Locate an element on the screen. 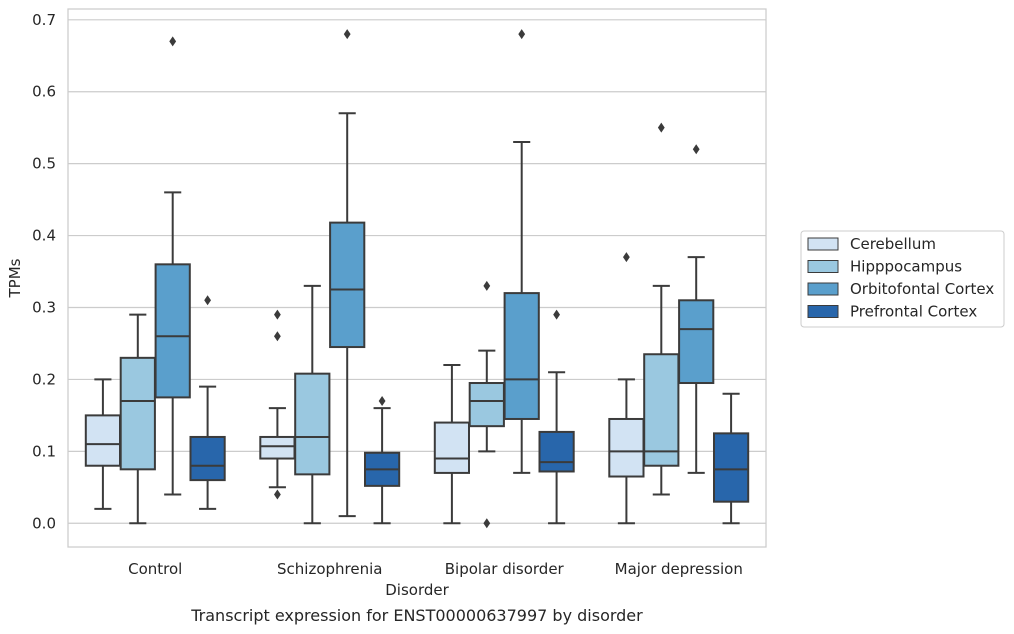 Image resolution: width=1014 pixels, height=634 pixels. y-tick-label: 0.6 is located at coordinates (44, 92).